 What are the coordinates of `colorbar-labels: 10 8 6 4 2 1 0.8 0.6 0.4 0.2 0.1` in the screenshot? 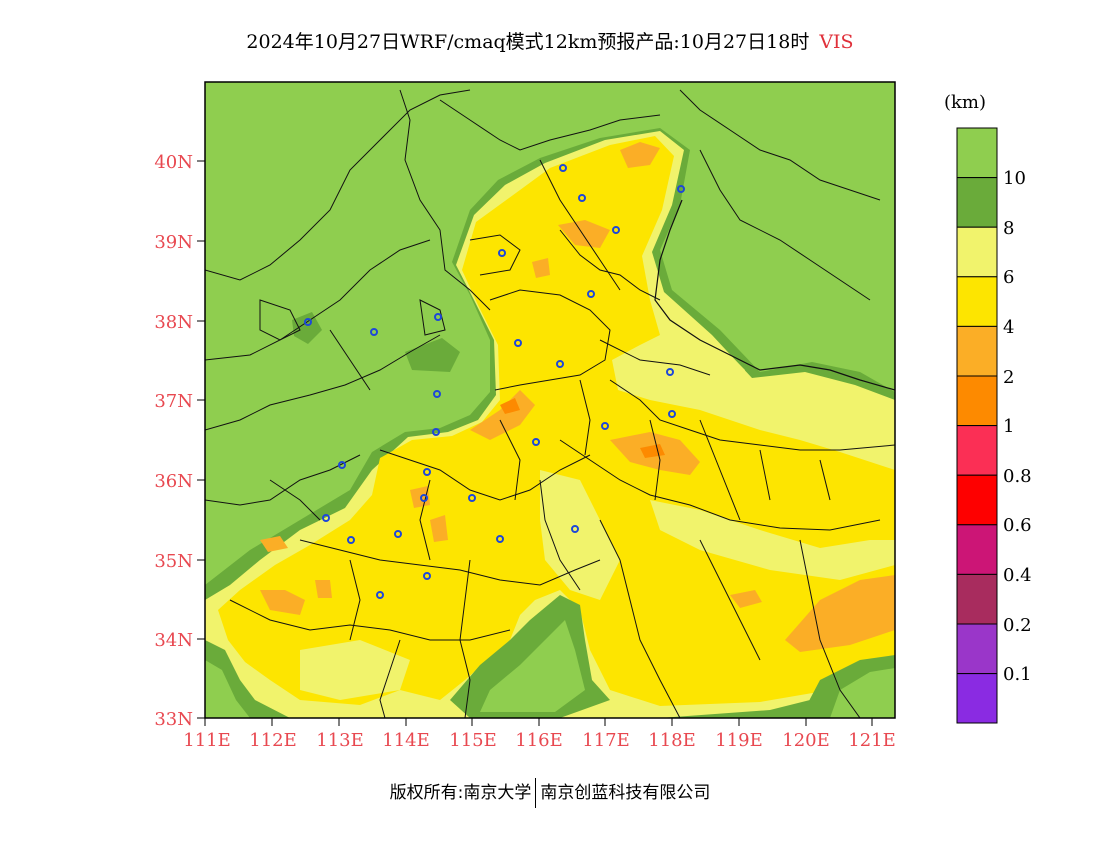 It's located at (1017, 426).